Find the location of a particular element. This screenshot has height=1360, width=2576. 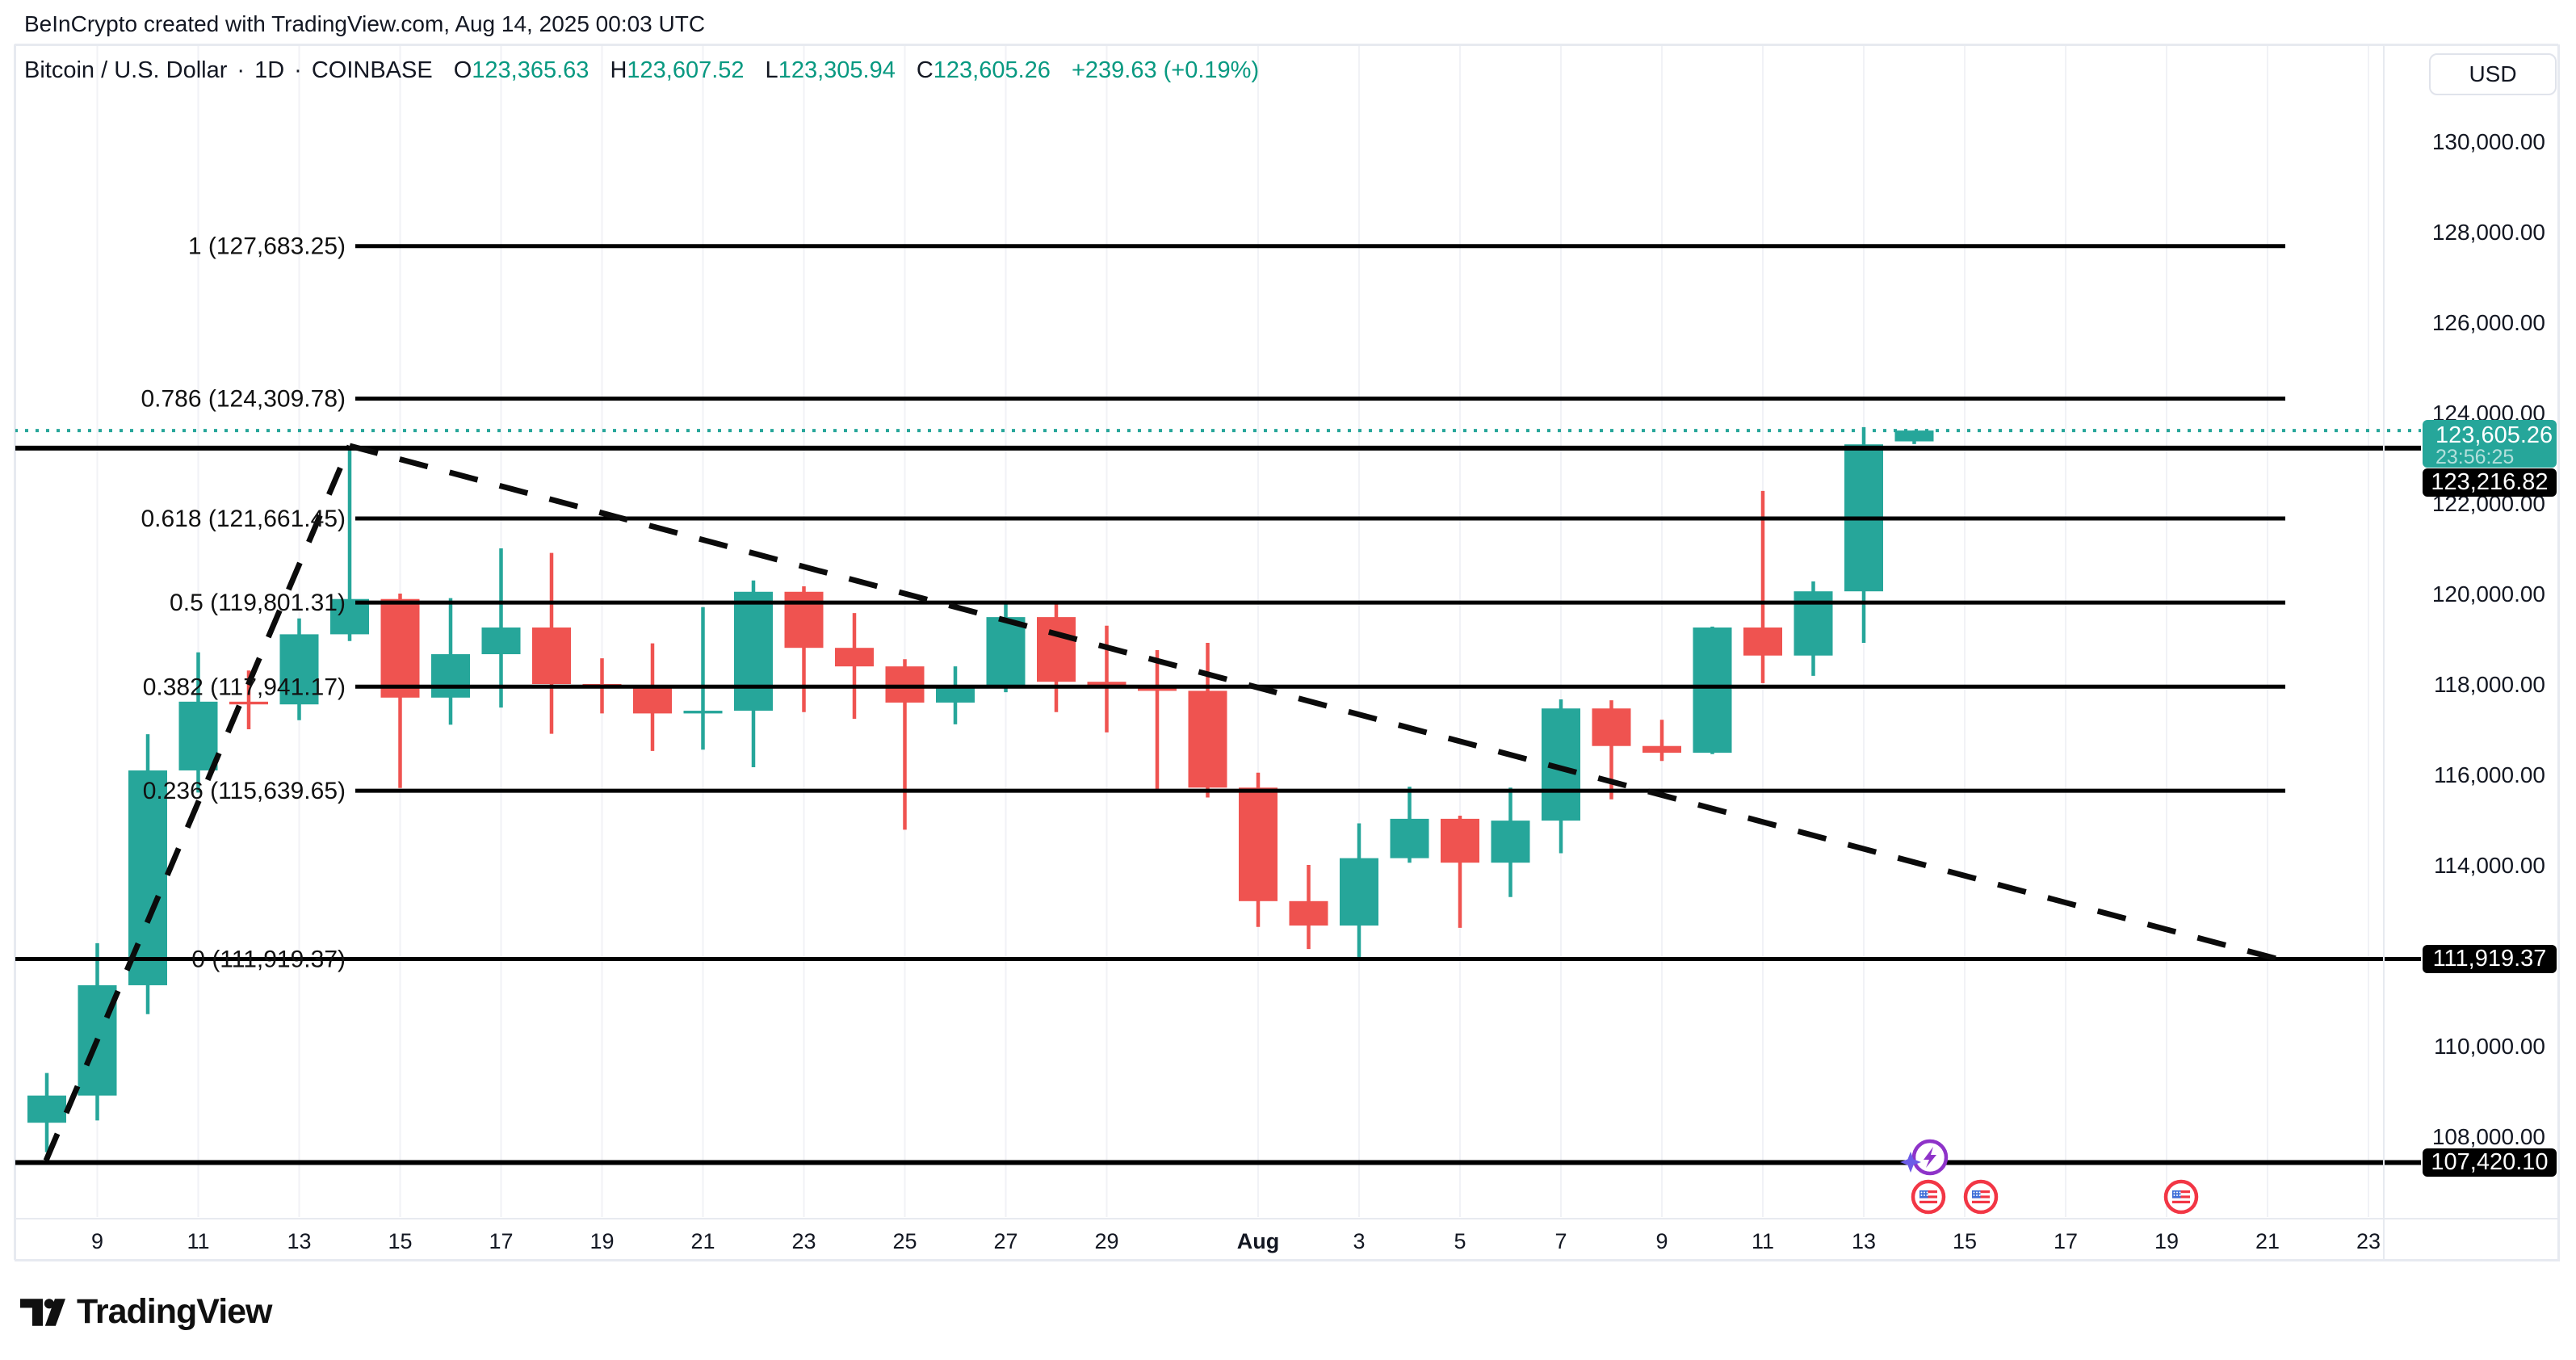

low-value: 123,305.94 is located at coordinates (837, 70).